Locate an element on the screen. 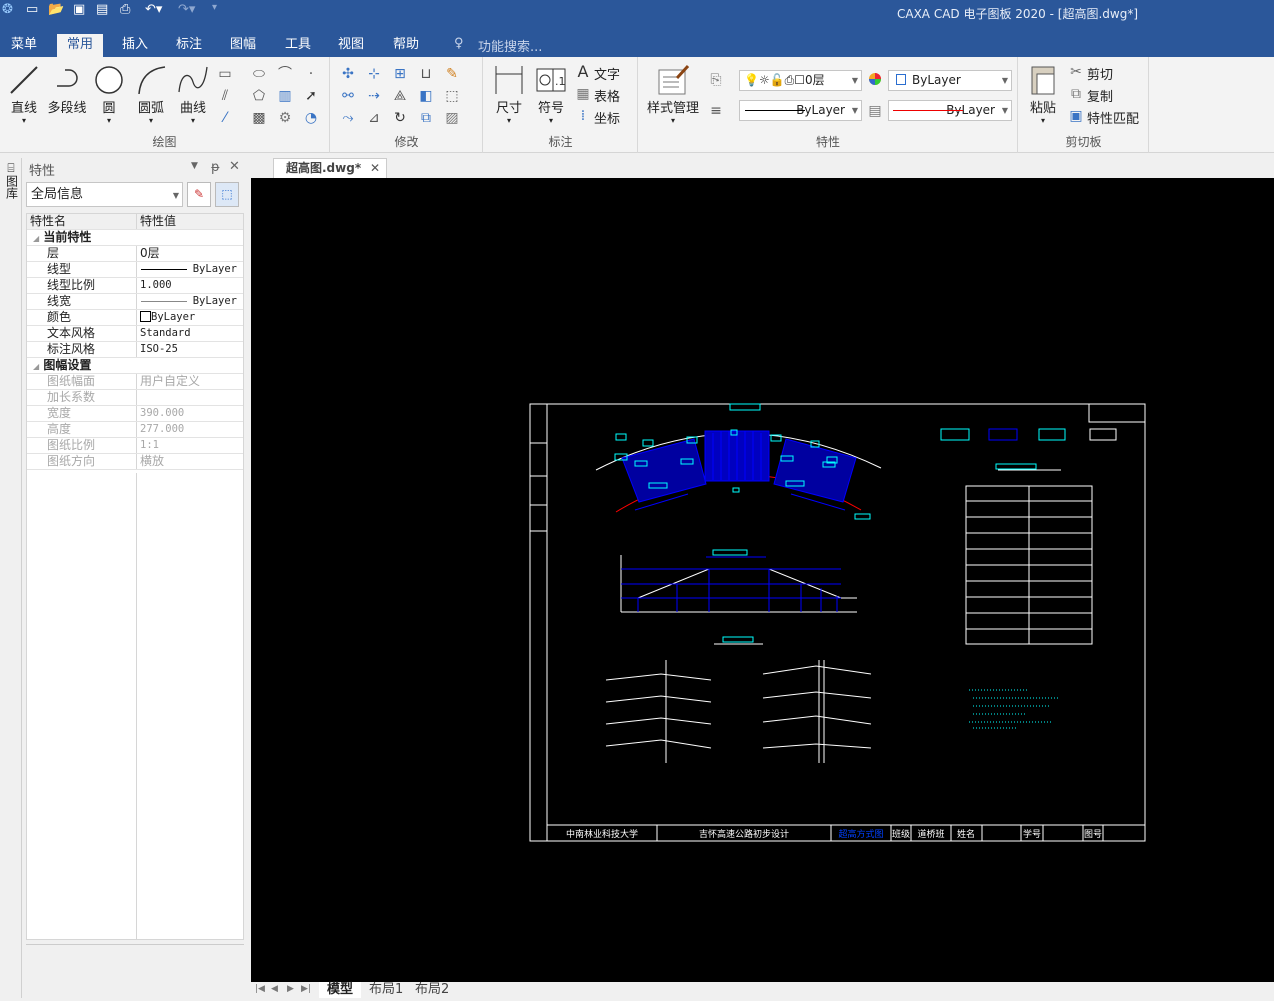 This screenshot has width=1274, height=1001. match-properties-button: 特性匹配 is located at coordinates (1113, 119).